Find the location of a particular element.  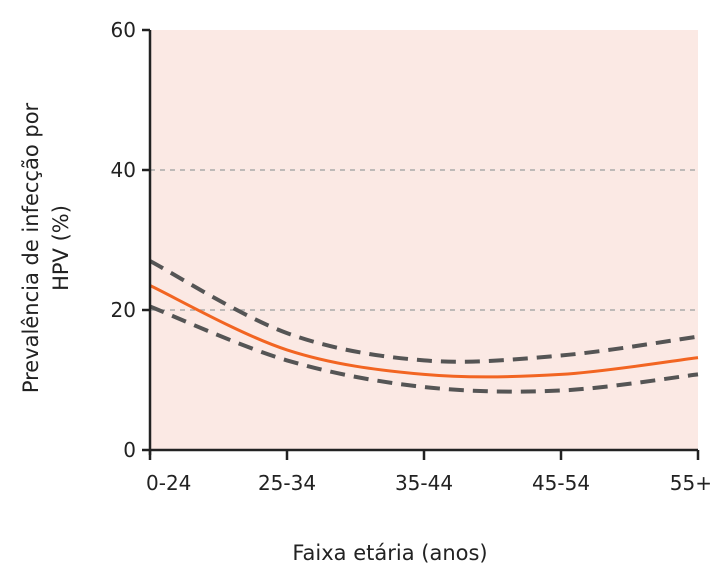

x-ticks: 0-24 25-34 35-44 45-54 55+ is located at coordinates (429, 472).